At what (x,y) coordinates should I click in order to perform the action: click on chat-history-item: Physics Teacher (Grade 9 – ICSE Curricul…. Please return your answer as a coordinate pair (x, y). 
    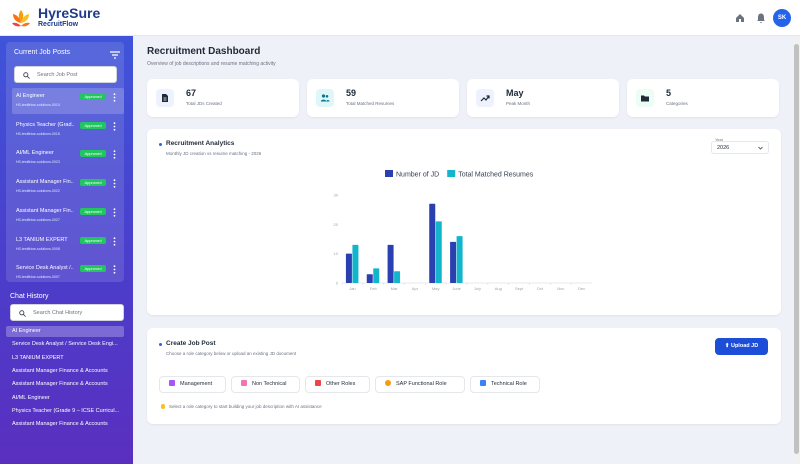
    Looking at the image, I should click on (66, 410).